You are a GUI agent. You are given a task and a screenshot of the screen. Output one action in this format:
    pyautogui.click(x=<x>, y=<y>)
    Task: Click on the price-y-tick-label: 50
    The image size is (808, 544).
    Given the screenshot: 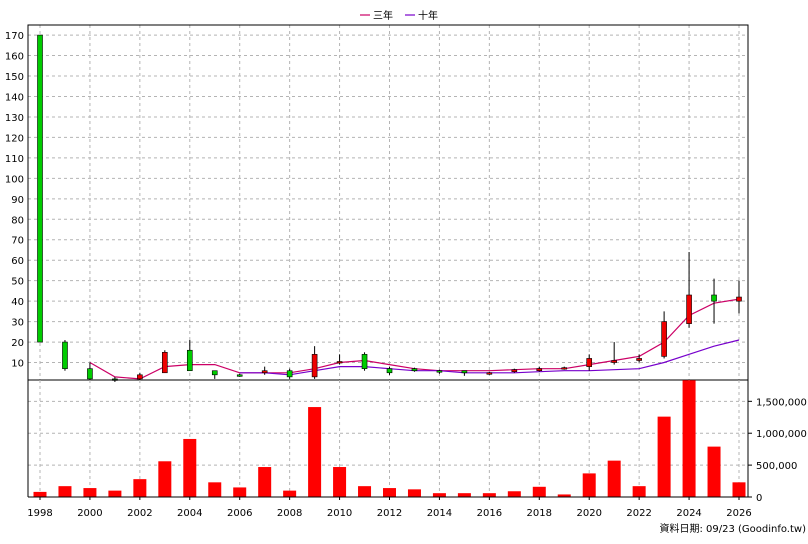 What is the action you would take?
    pyautogui.click(x=17, y=282)
    